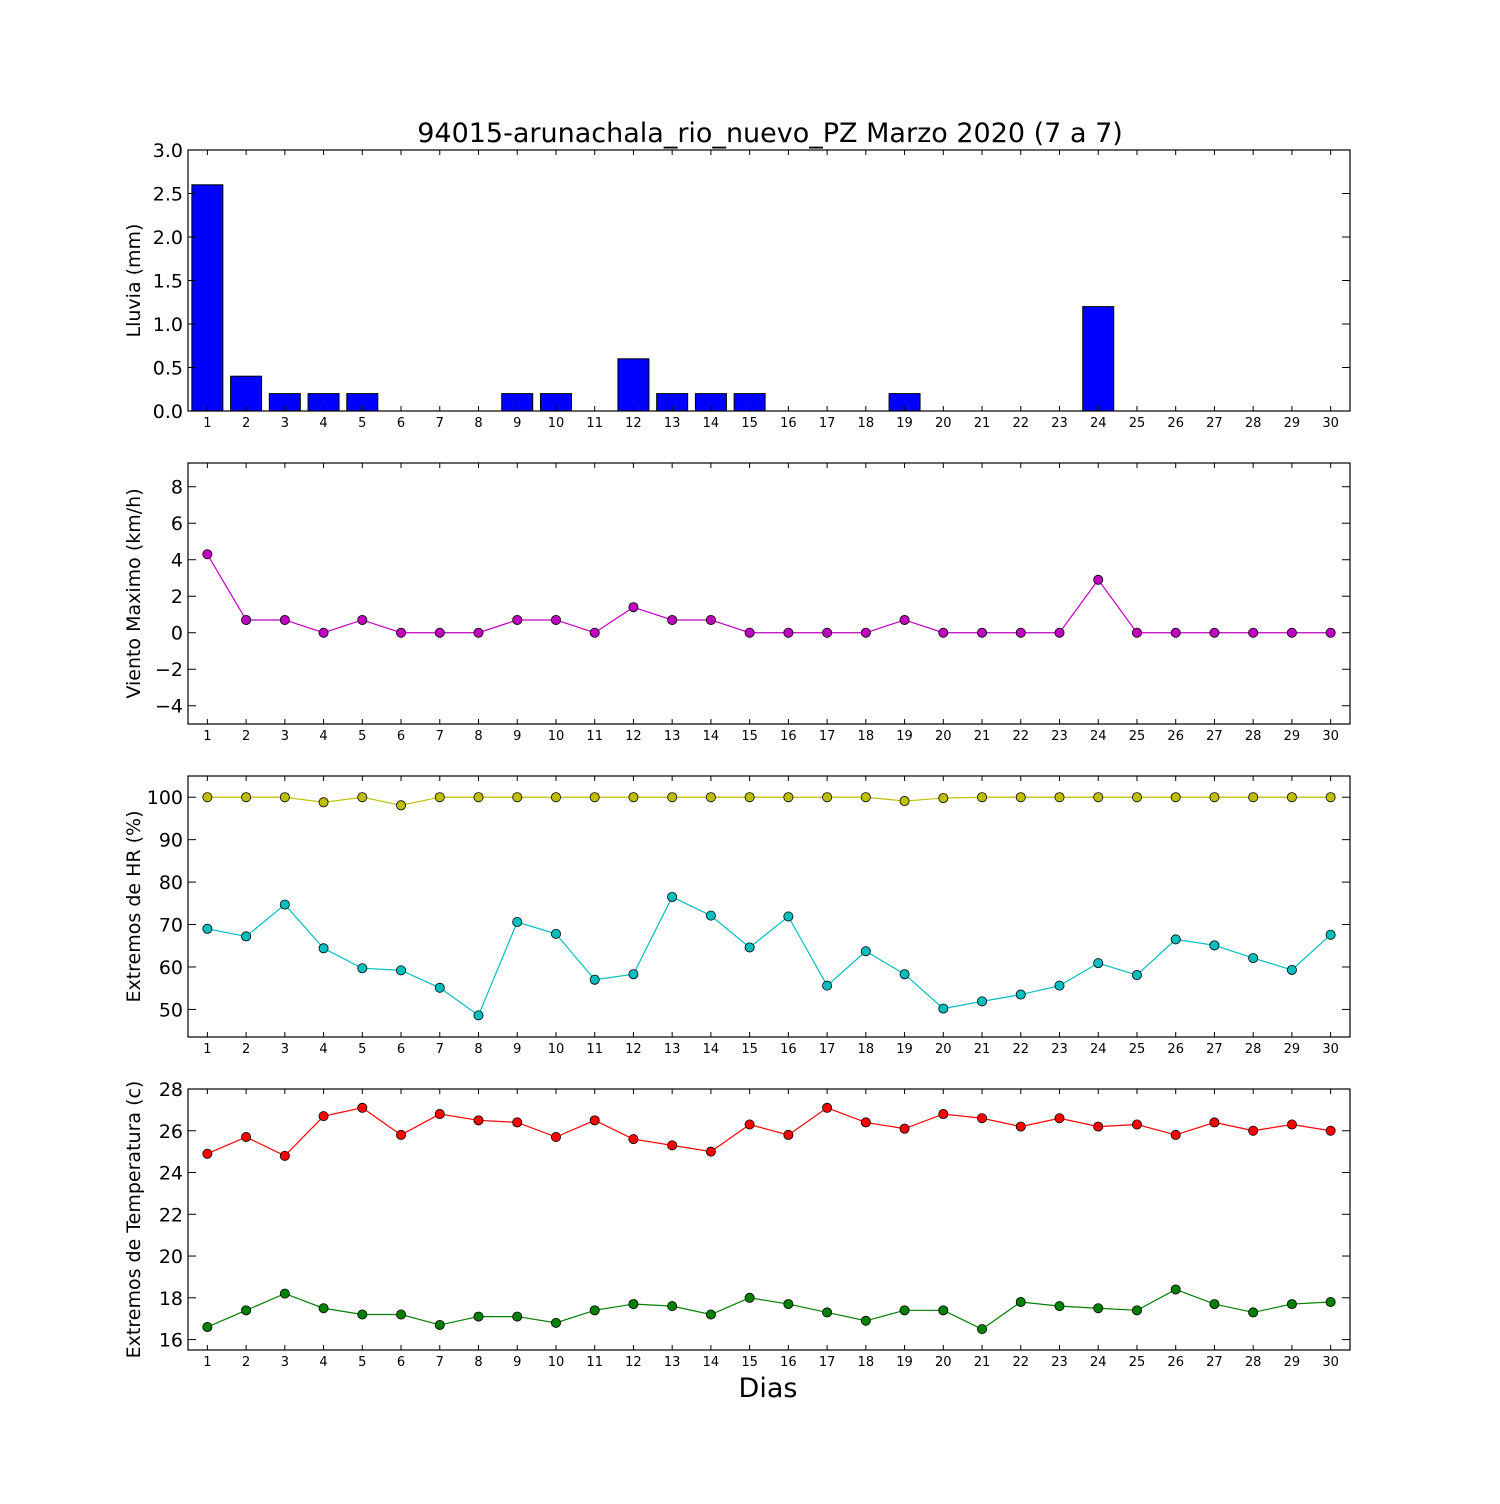  Describe the element at coordinates (1175, 423) in the screenshot. I see `x-tick-label: 26` at that location.